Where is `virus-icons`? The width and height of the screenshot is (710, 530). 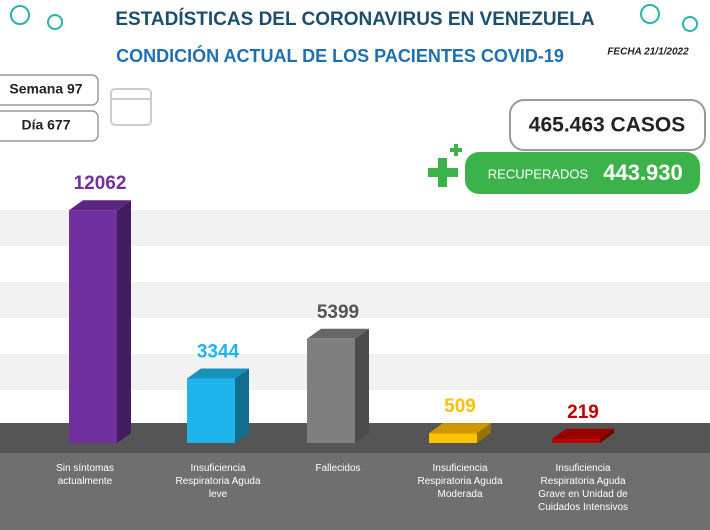 virus-icons is located at coordinates (354, 18).